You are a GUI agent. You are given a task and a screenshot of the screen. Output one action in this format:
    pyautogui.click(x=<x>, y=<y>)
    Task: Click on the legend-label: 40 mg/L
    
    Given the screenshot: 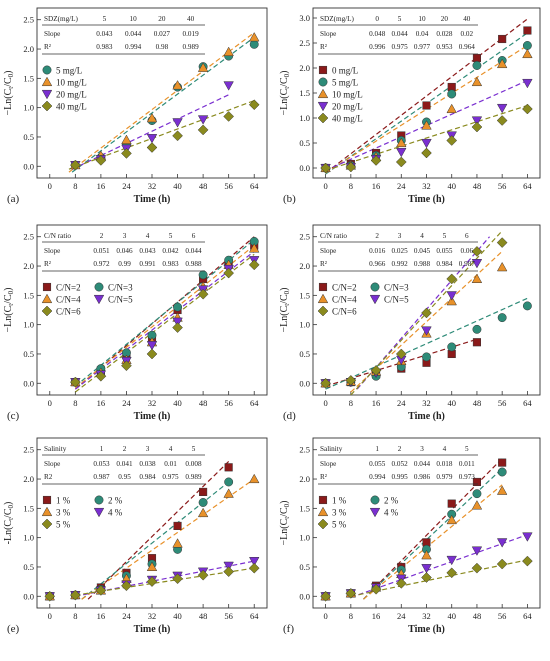 What is the action you would take?
    pyautogui.click(x=347, y=119)
    